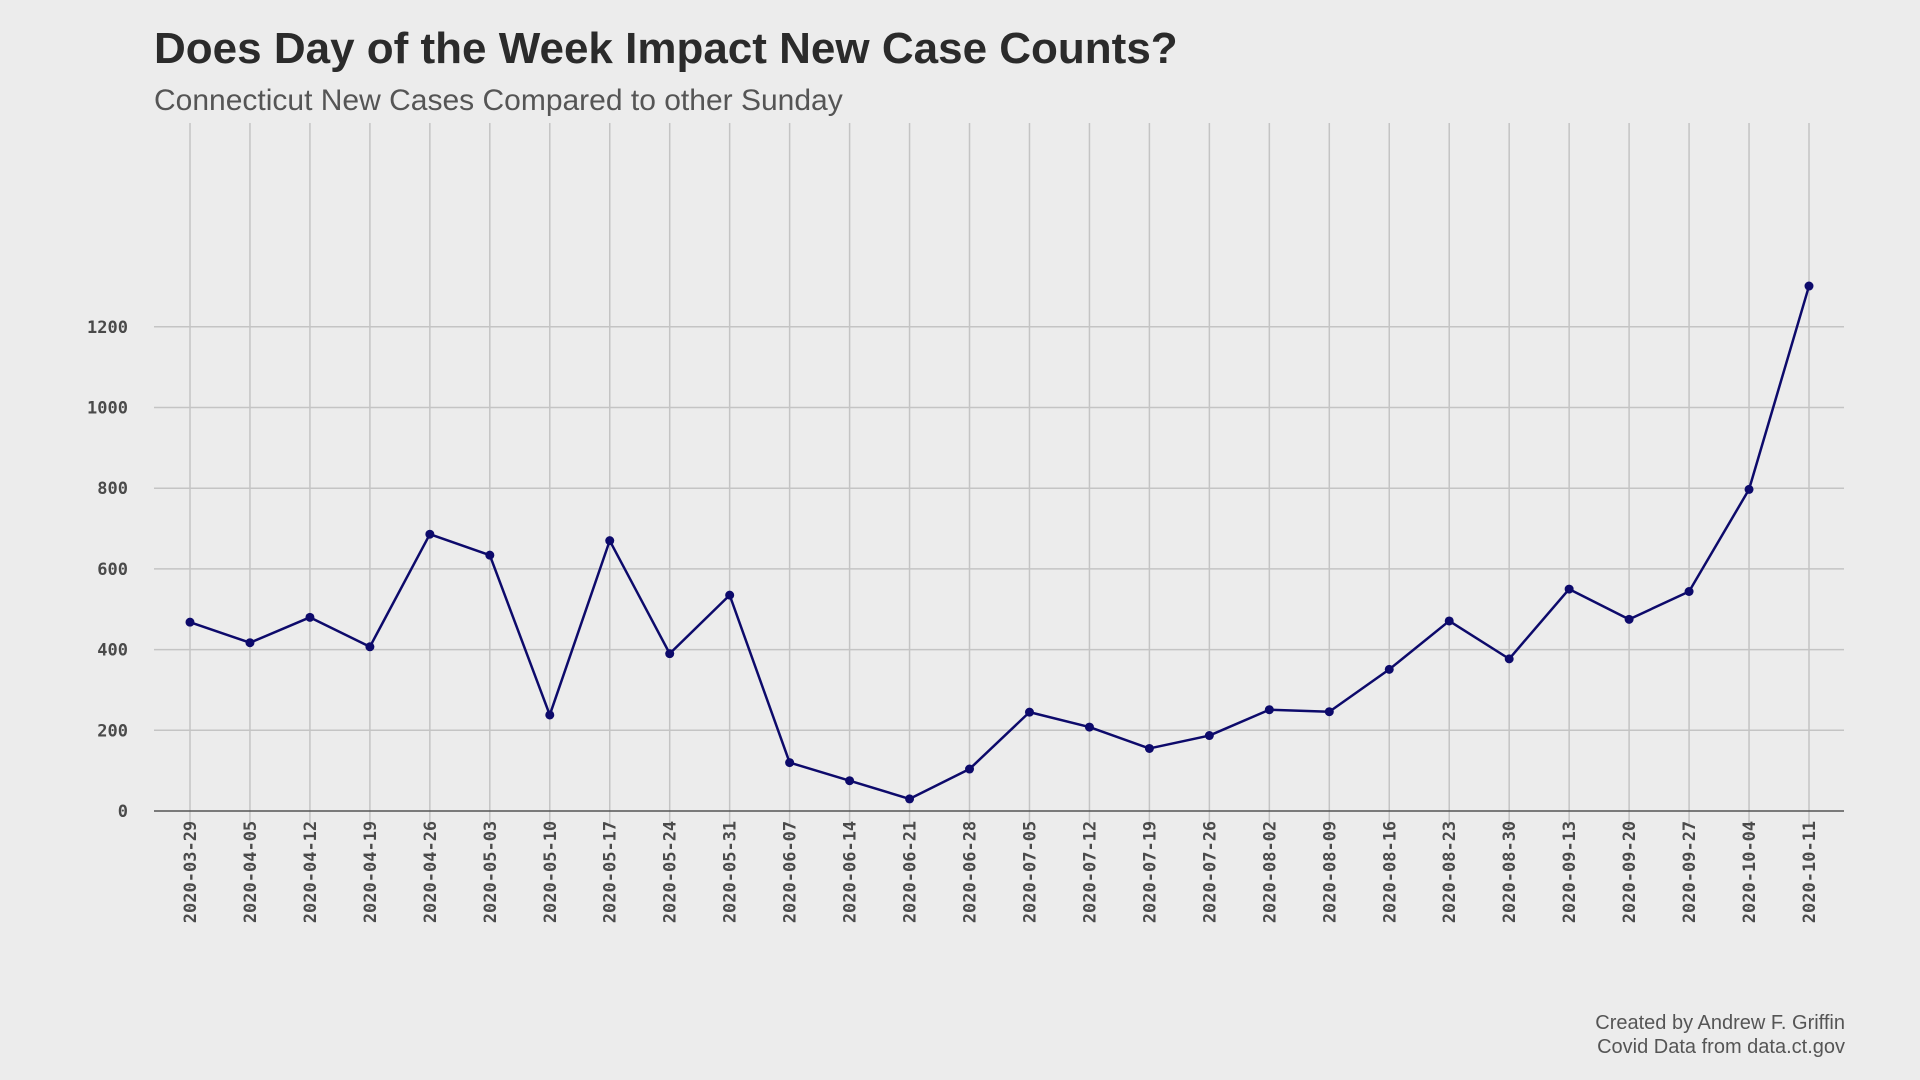 The width and height of the screenshot is (1920, 1080). What do you see at coordinates (1270, 872) in the screenshot?
I see `x-tick-label: 2020-08-02` at bounding box center [1270, 872].